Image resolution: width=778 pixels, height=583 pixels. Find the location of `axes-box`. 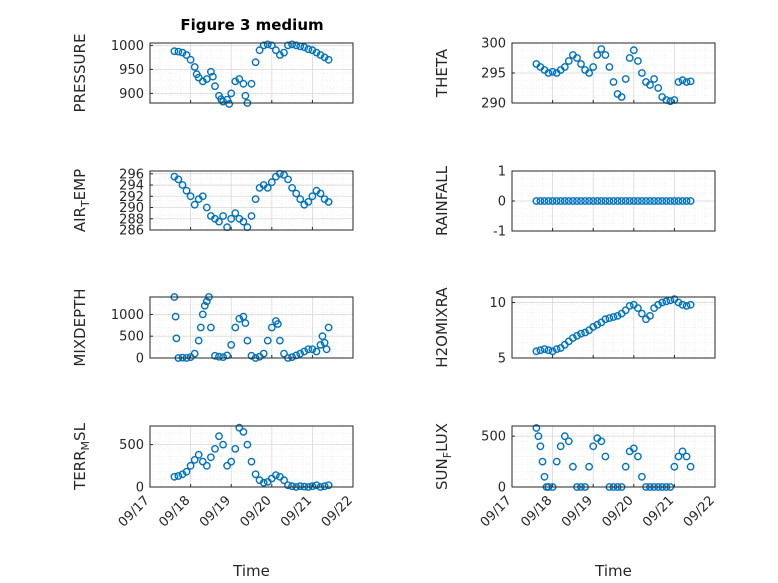

axes-box is located at coordinates (251, 200).